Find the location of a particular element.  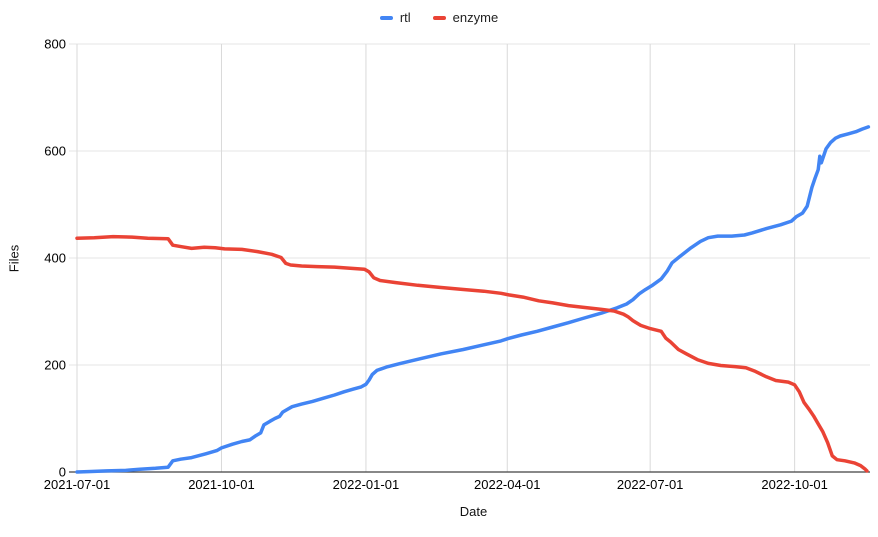

x-tick-label: 2021-07-01 is located at coordinates (77, 484).